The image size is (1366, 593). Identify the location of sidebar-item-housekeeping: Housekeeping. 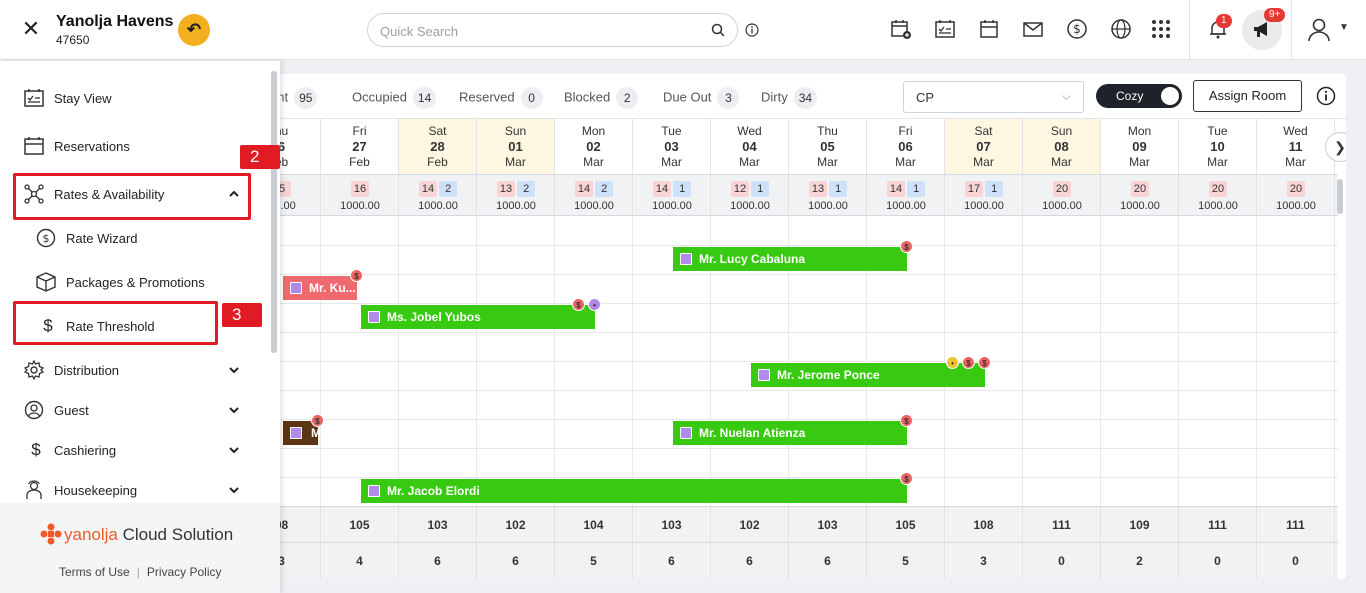
(135, 490).